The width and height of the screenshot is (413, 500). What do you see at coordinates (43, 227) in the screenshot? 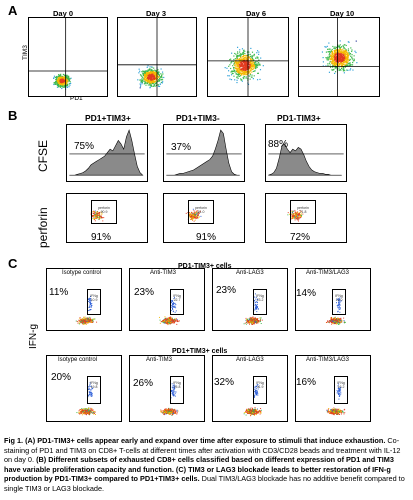
I see `panel-b-perforin-label: perforin` at bounding box center [43, 227].